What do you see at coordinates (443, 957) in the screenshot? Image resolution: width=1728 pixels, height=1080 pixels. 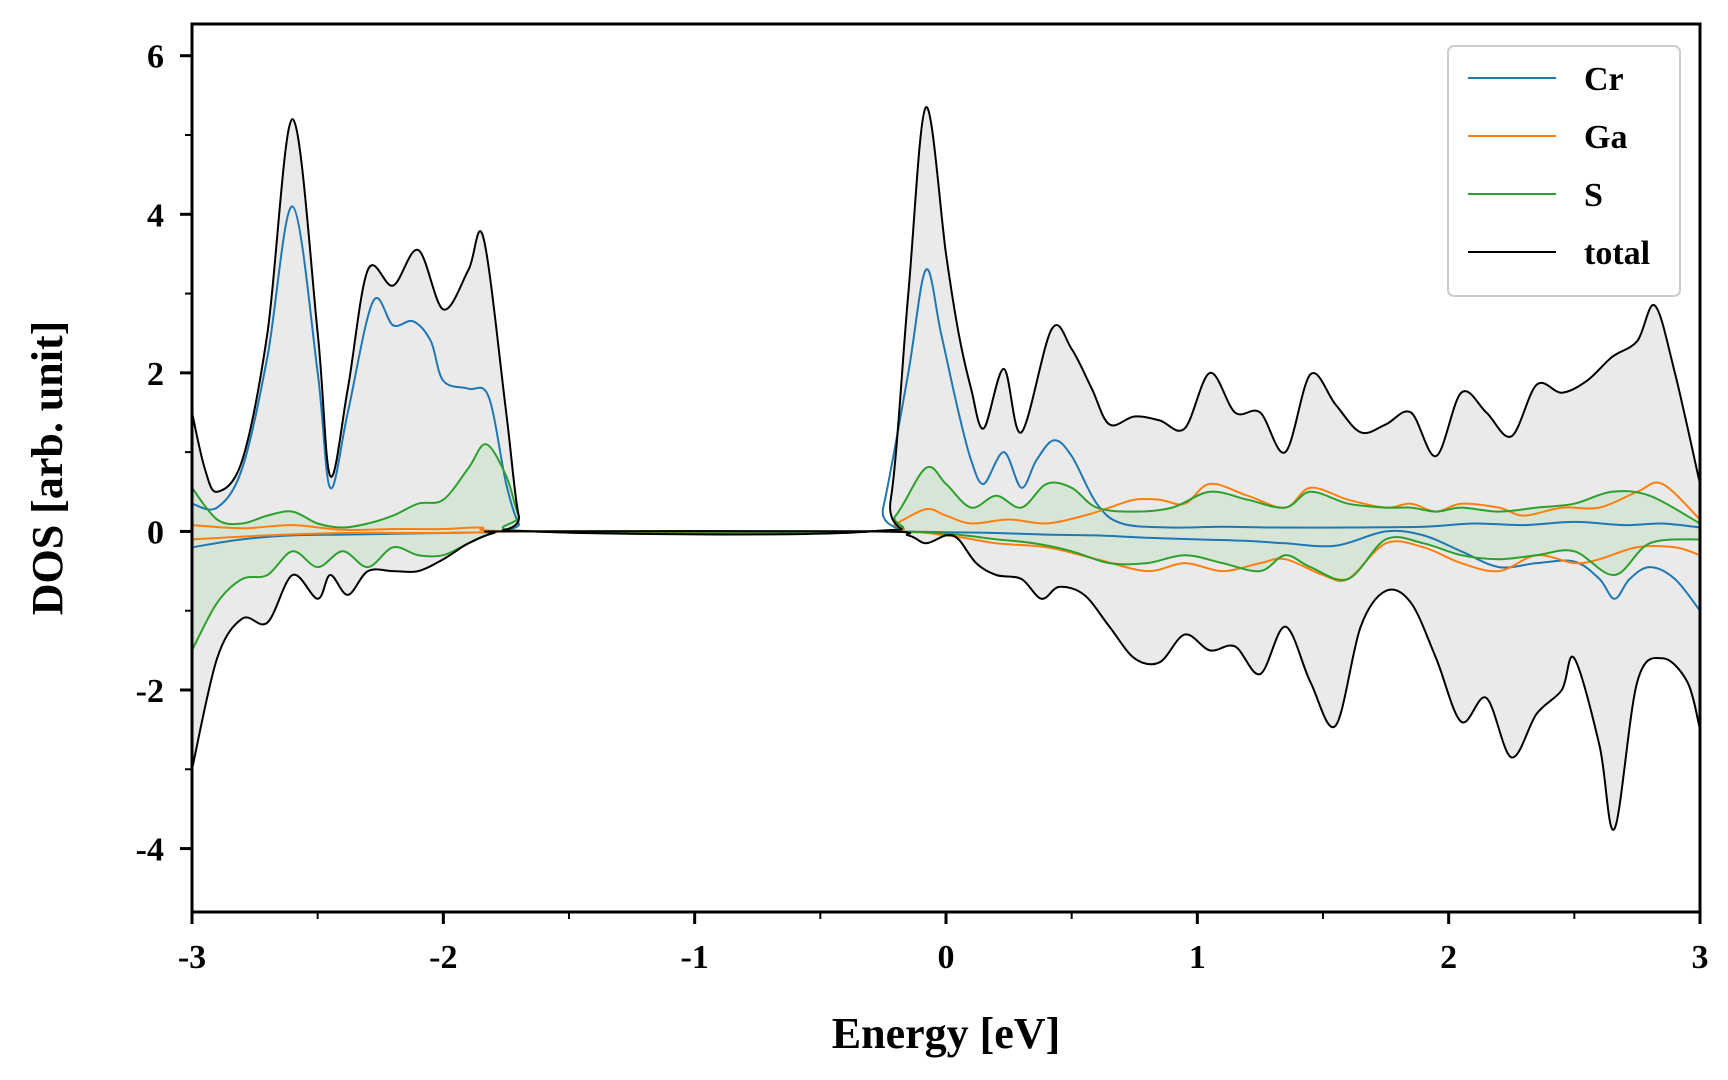 I see `x-tick-label: -2` at bounding box center [443, 957].